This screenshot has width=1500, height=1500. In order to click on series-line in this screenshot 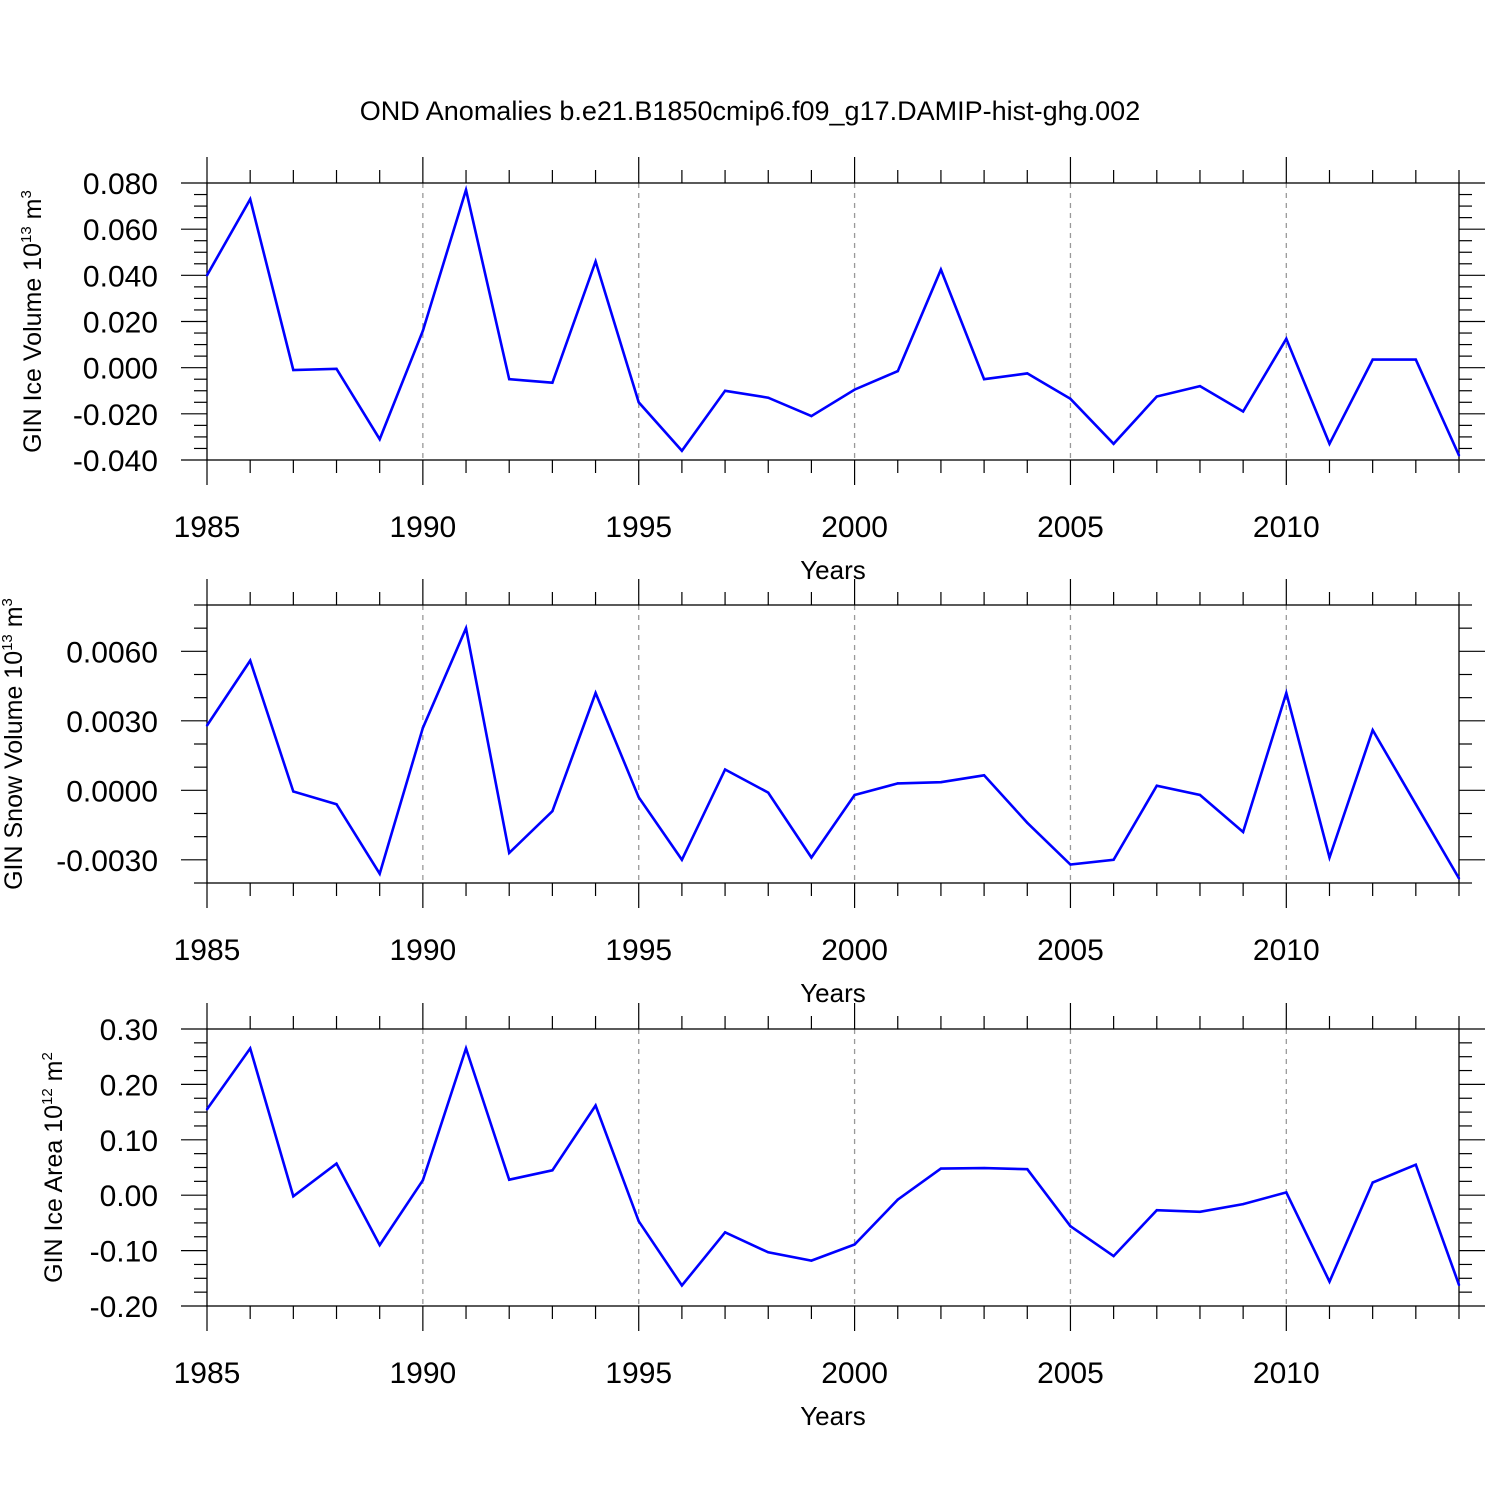, I will do `click(833, 1166)`.